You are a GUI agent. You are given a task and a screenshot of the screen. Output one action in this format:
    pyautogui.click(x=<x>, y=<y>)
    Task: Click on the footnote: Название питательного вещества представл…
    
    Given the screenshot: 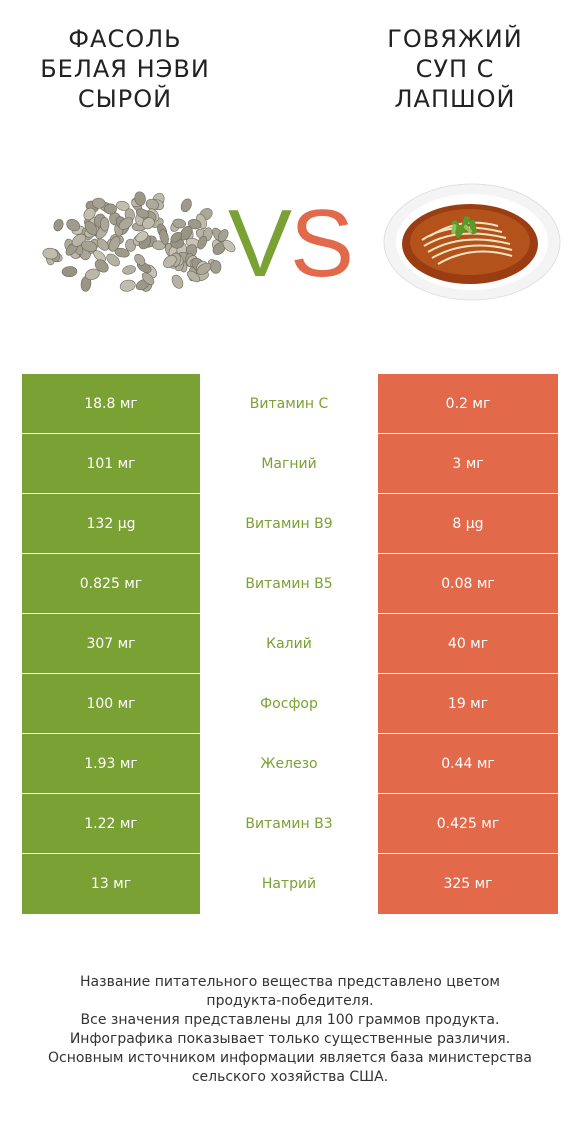 What is the action you would take?
    pyautogui.click(x=290, y=1030)
    